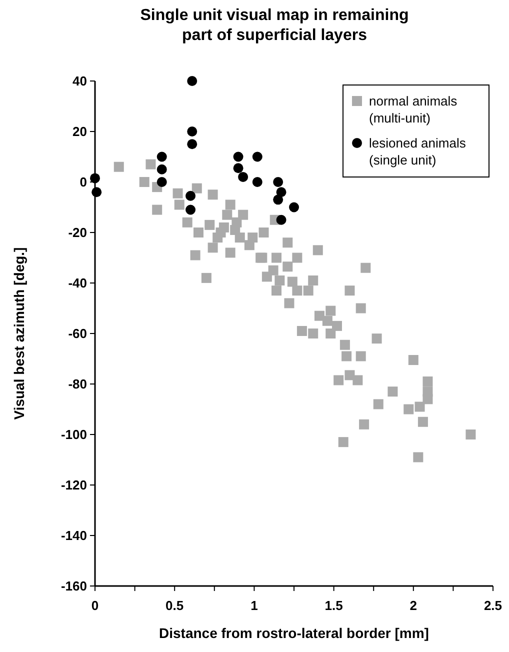 This screenshot has height=652, width=509. What do you see at coordinates (493, 605) in the screenshot?
I see `x-tick-label: 2.5` at bounding box center [493, 605].